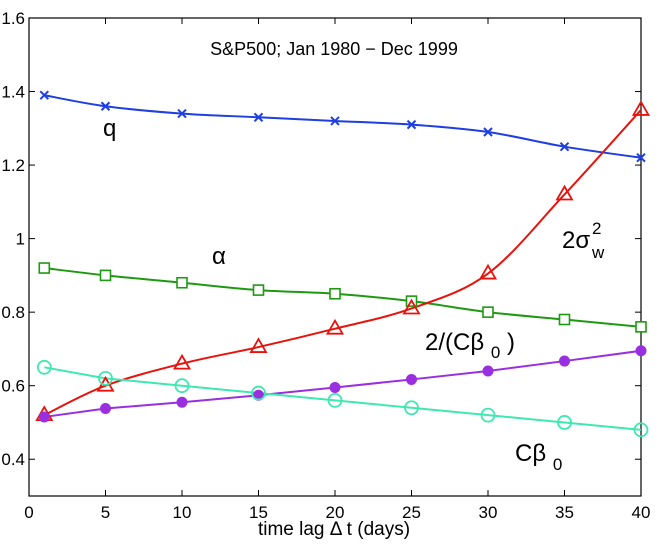 The width and height of the screenshot is (658, 545). Describe the element at coordinates (596, 228) in the screenshot. I see `label-sigma-sup: 2` at that location.